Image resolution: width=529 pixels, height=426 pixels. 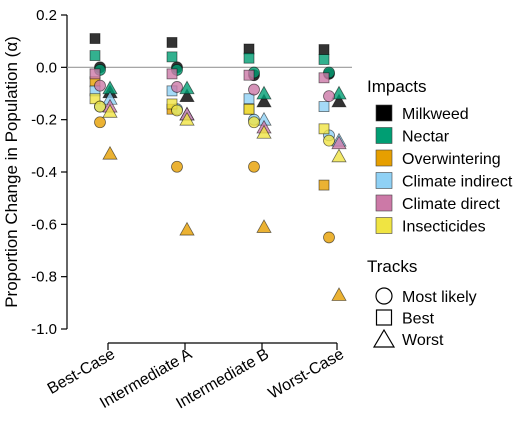 I want to click on legend-swatch-nectar, so click(x=384, y=135).